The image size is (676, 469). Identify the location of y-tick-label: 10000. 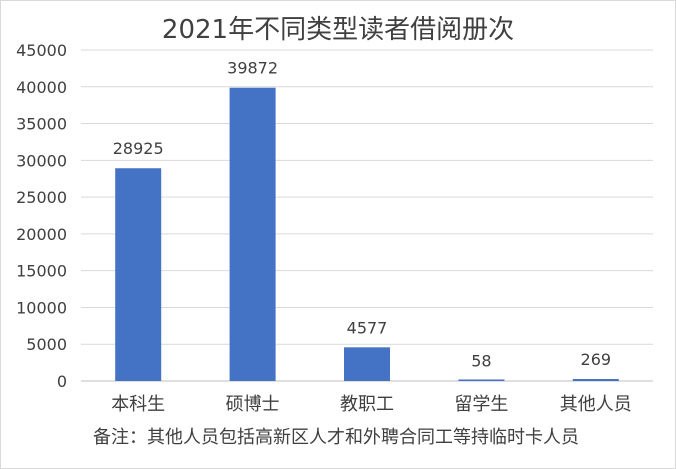
(41, 307).